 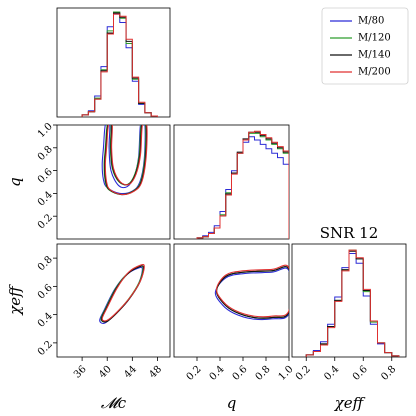 What do you see at coordinates (263, 373) in the screenshot?
I see `x-tick-label-q: 0.8` at bounding box center [263, 373].